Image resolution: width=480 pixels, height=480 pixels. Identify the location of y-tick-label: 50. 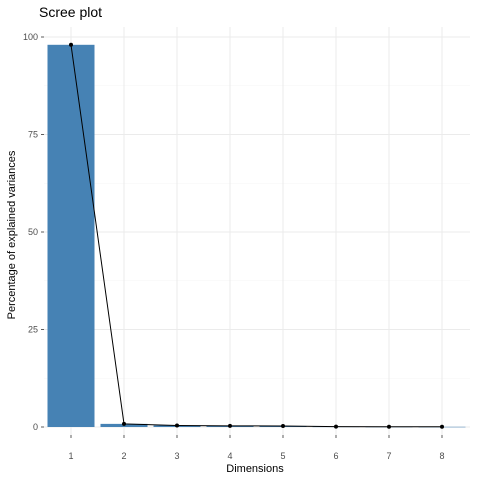
(33, 232).